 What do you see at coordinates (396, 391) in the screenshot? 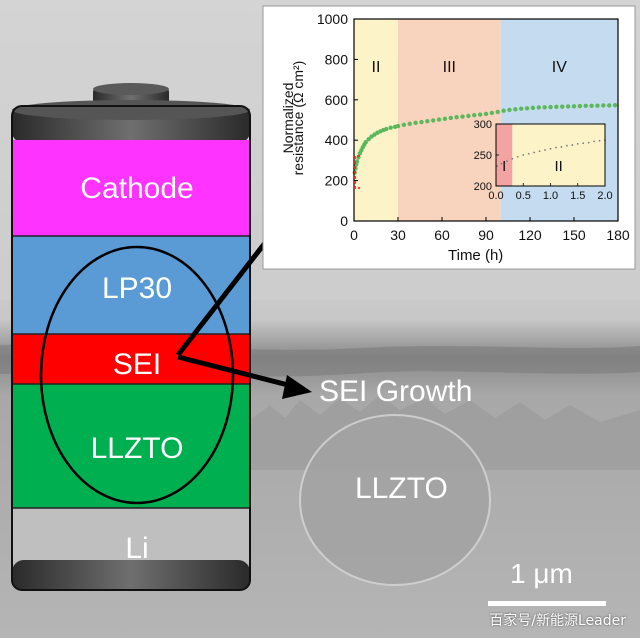
I see `sei-growth-label: SEI Growth` at bounding box center [396, 391].